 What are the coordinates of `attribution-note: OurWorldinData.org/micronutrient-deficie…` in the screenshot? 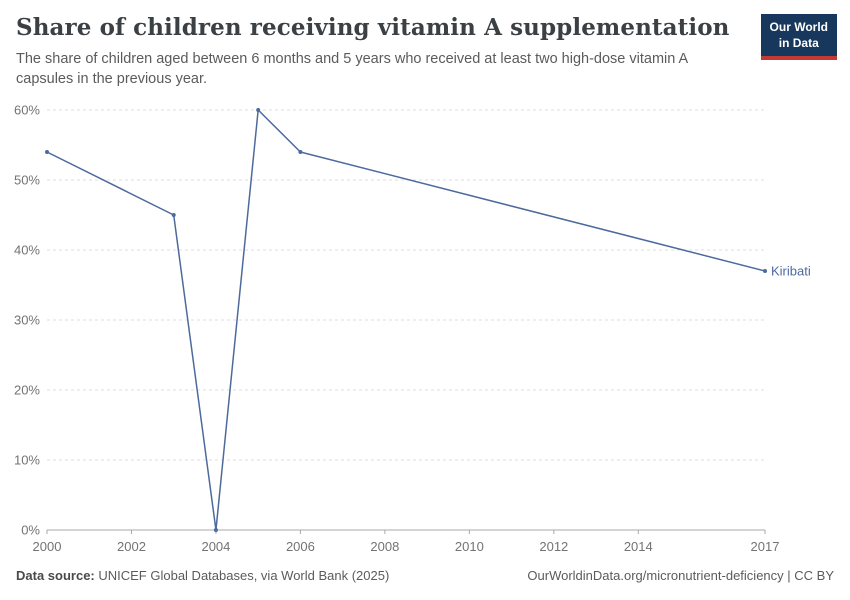 It's located at (680, 575).